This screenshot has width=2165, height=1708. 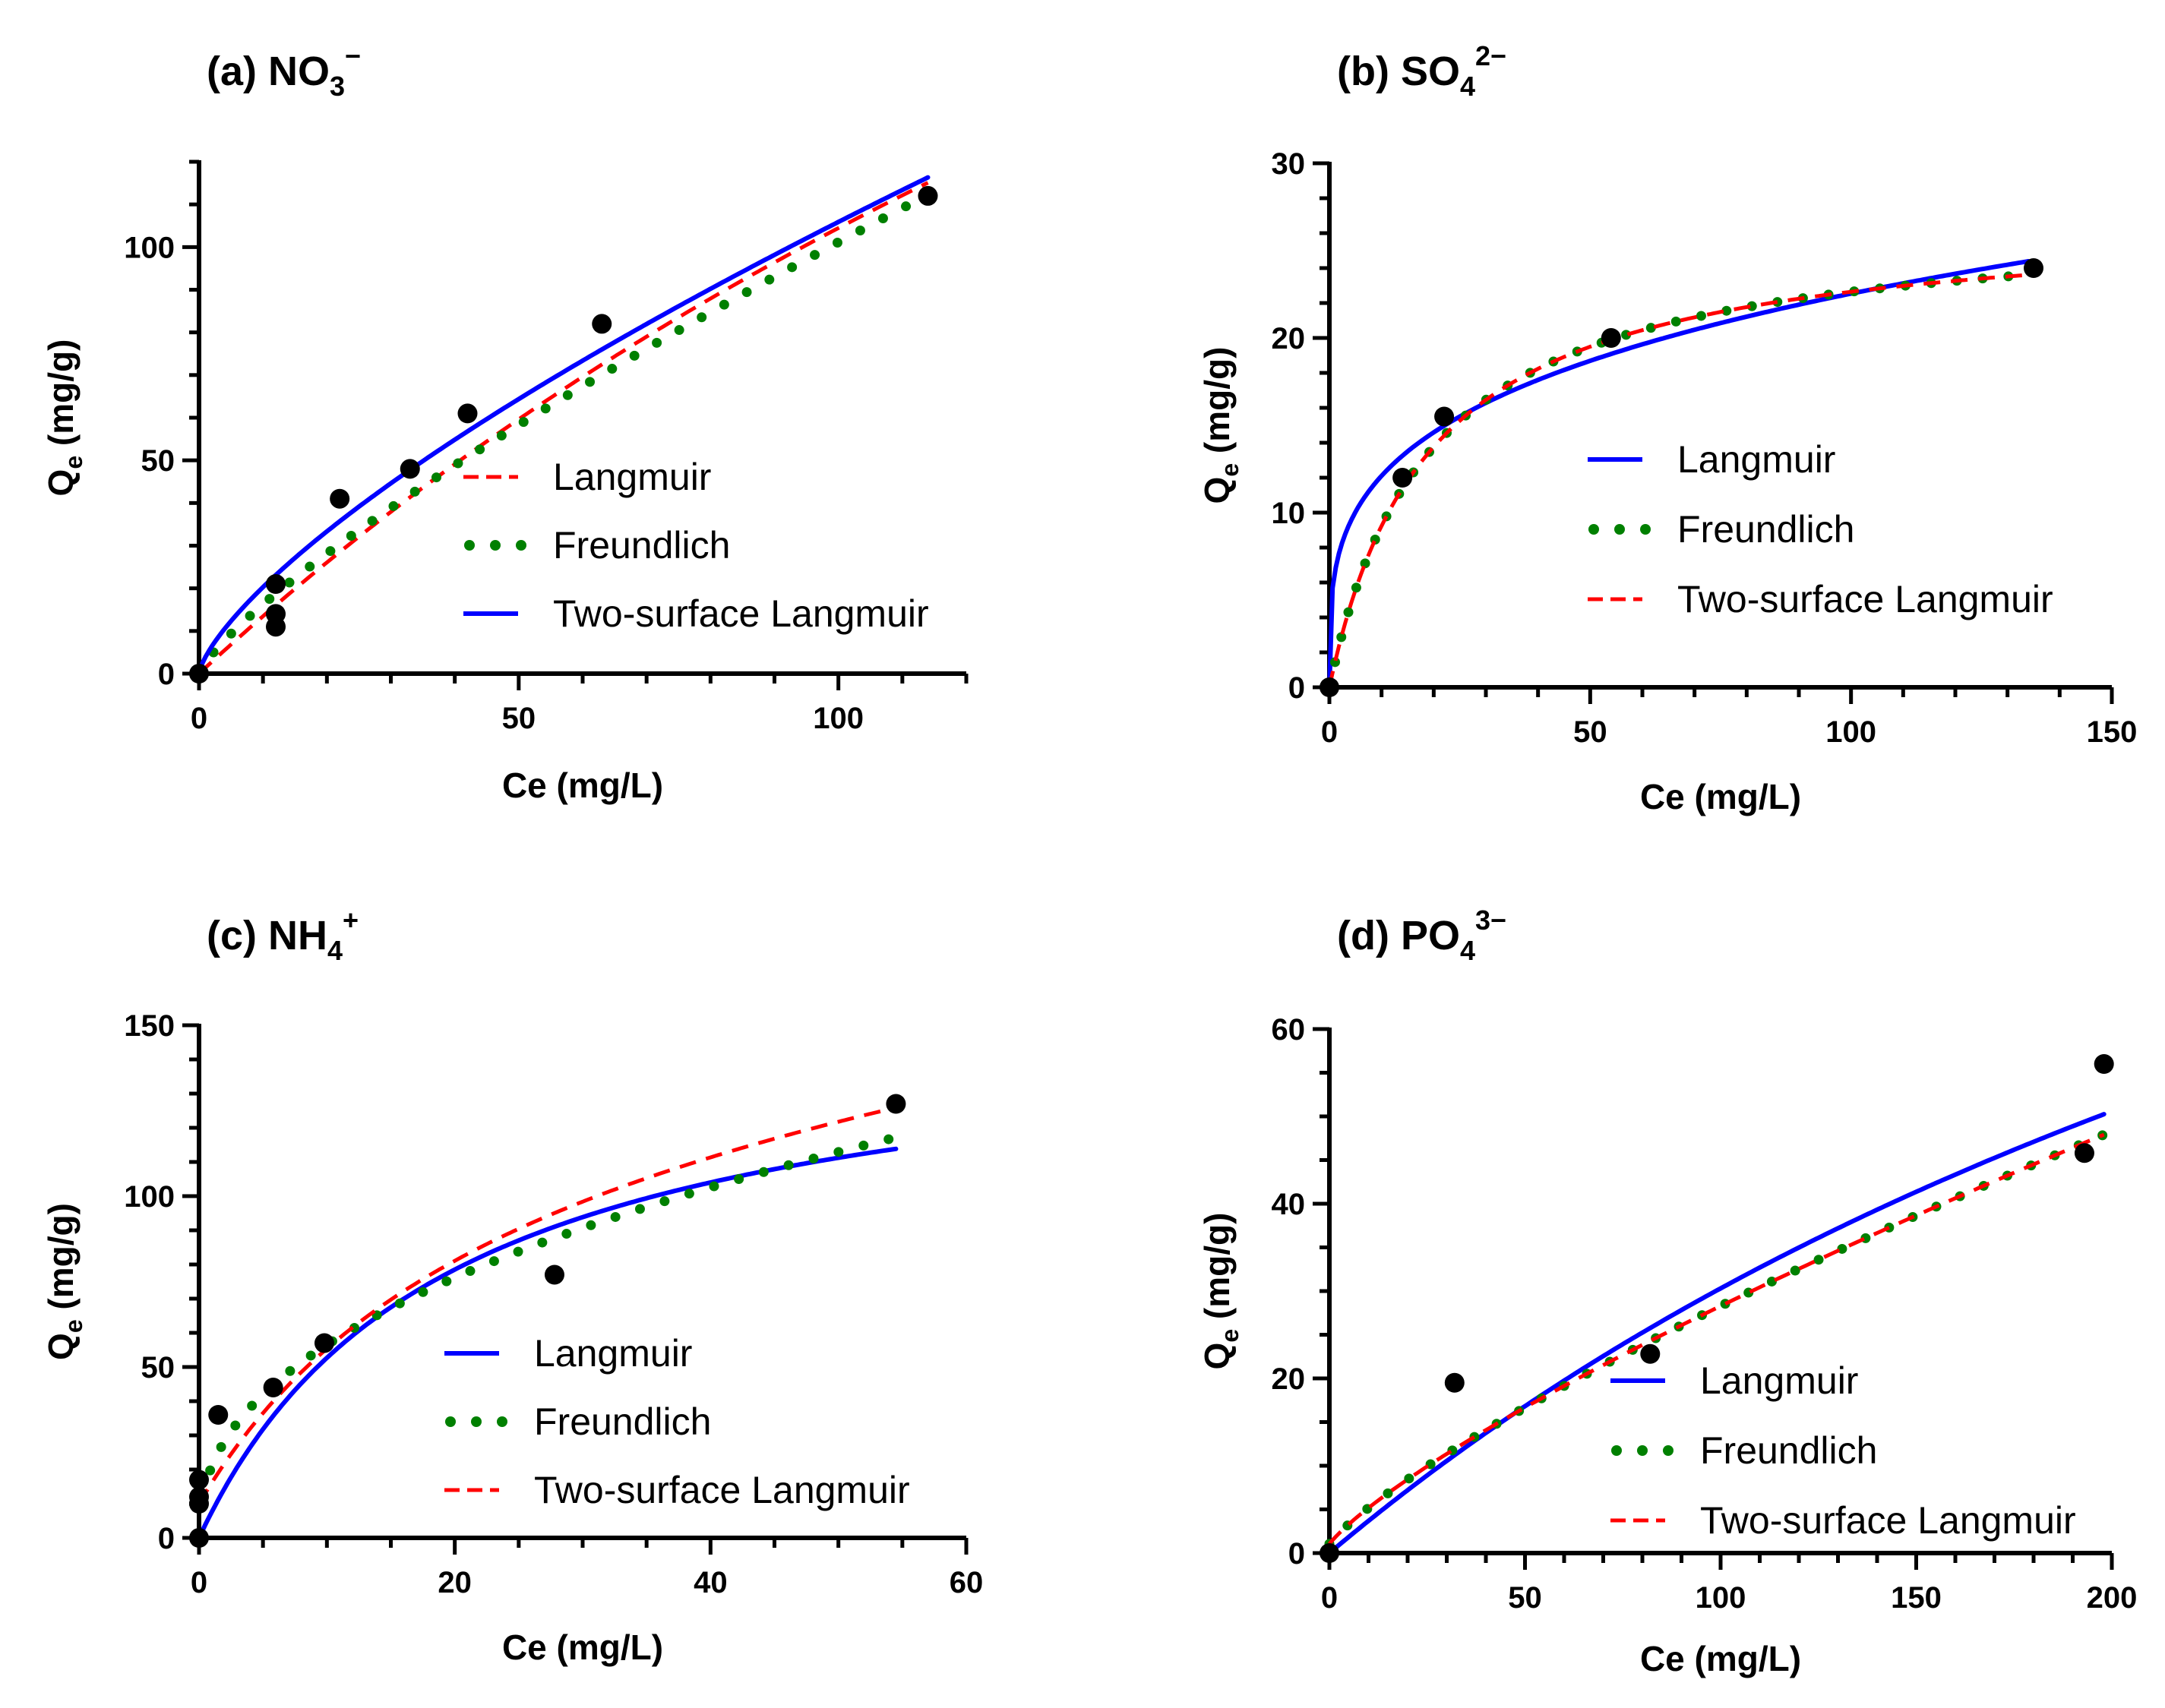 I want to click on panel-title-superscript: 3−, so click(x=1491, y=920).